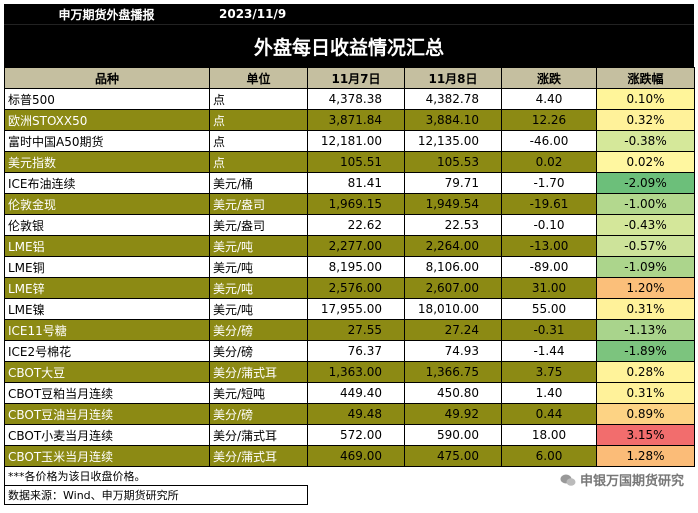 The width and height of the screenshot is (698, 513). I want to click on cell-change: 1.40, so click(549, 393).